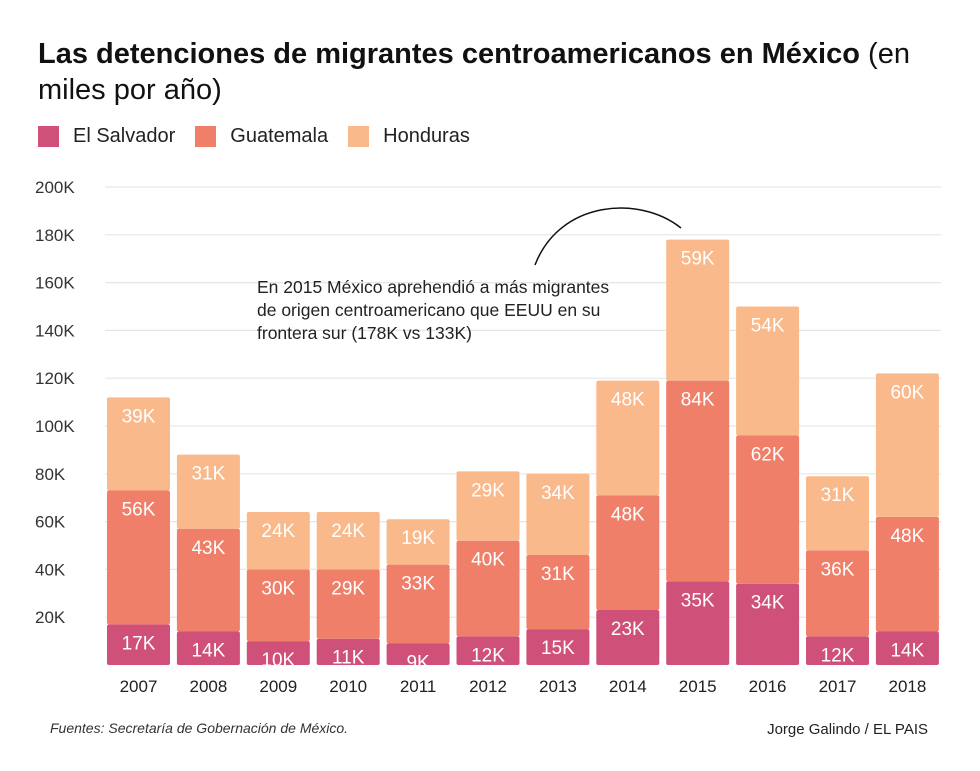 The height and width of the screenshot is (771, 980). What do you see at coordinates (50, 522) in the screenshot?
I see `y-tick-label: 60K` at bounding box center [50, 522].